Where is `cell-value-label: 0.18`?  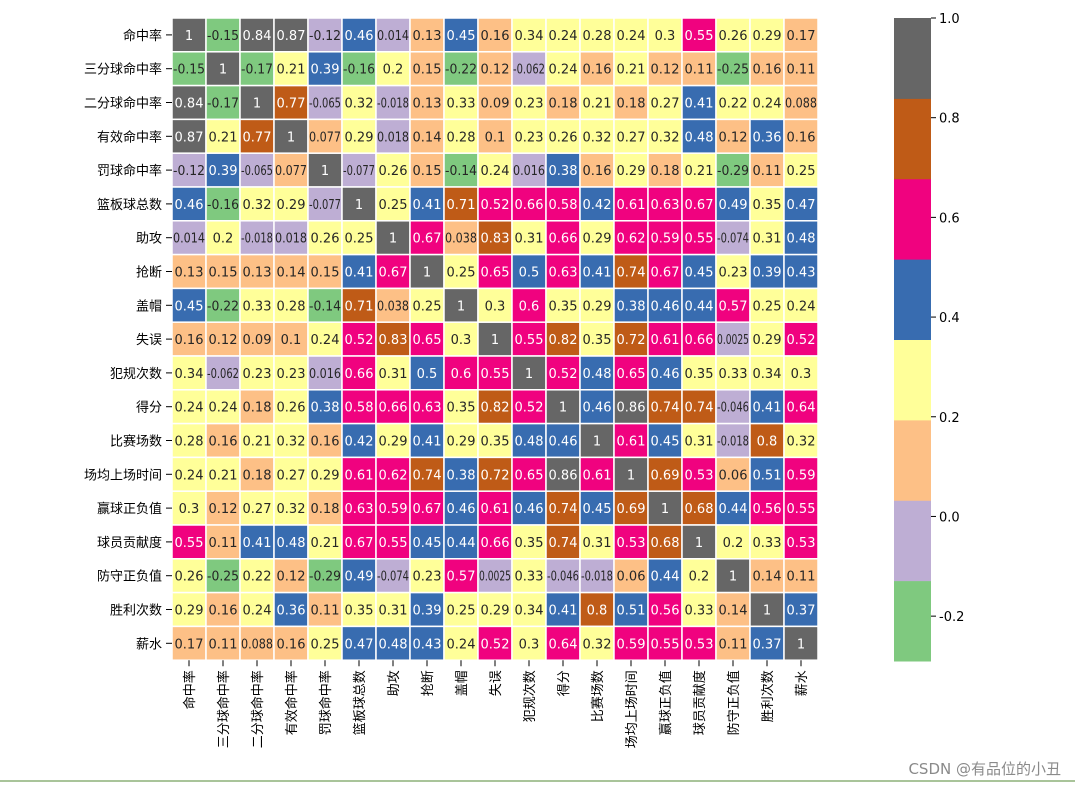 cell-value-label: 0.18 is located at coordinates (257, 408).